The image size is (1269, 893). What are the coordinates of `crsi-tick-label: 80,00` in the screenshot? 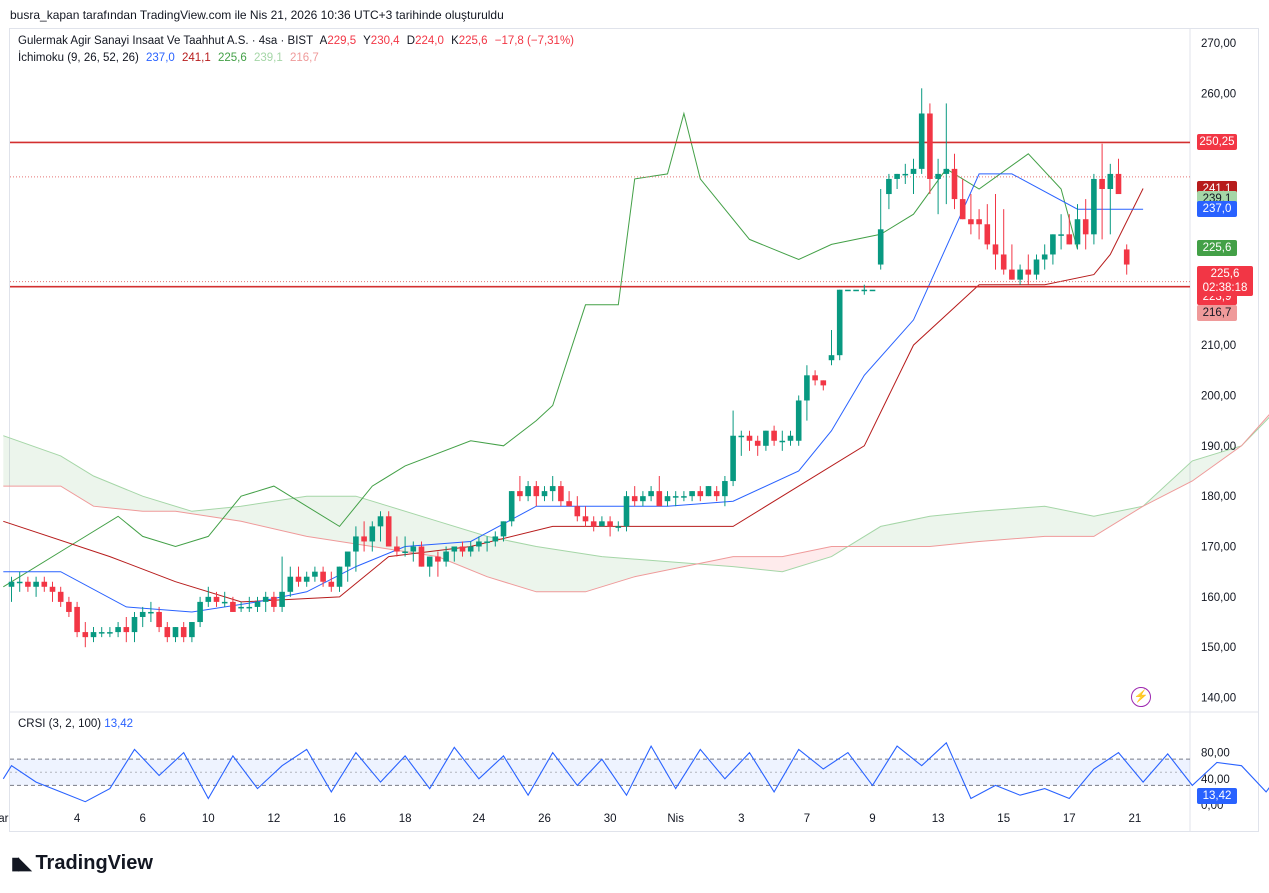 It's located at (1215, 754).